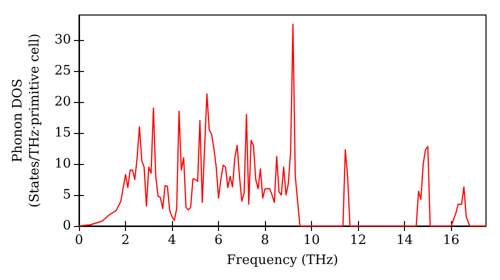 This screenshot has width=500, height=280. I want to click on x-tick-label: 2, so click(125, 240).